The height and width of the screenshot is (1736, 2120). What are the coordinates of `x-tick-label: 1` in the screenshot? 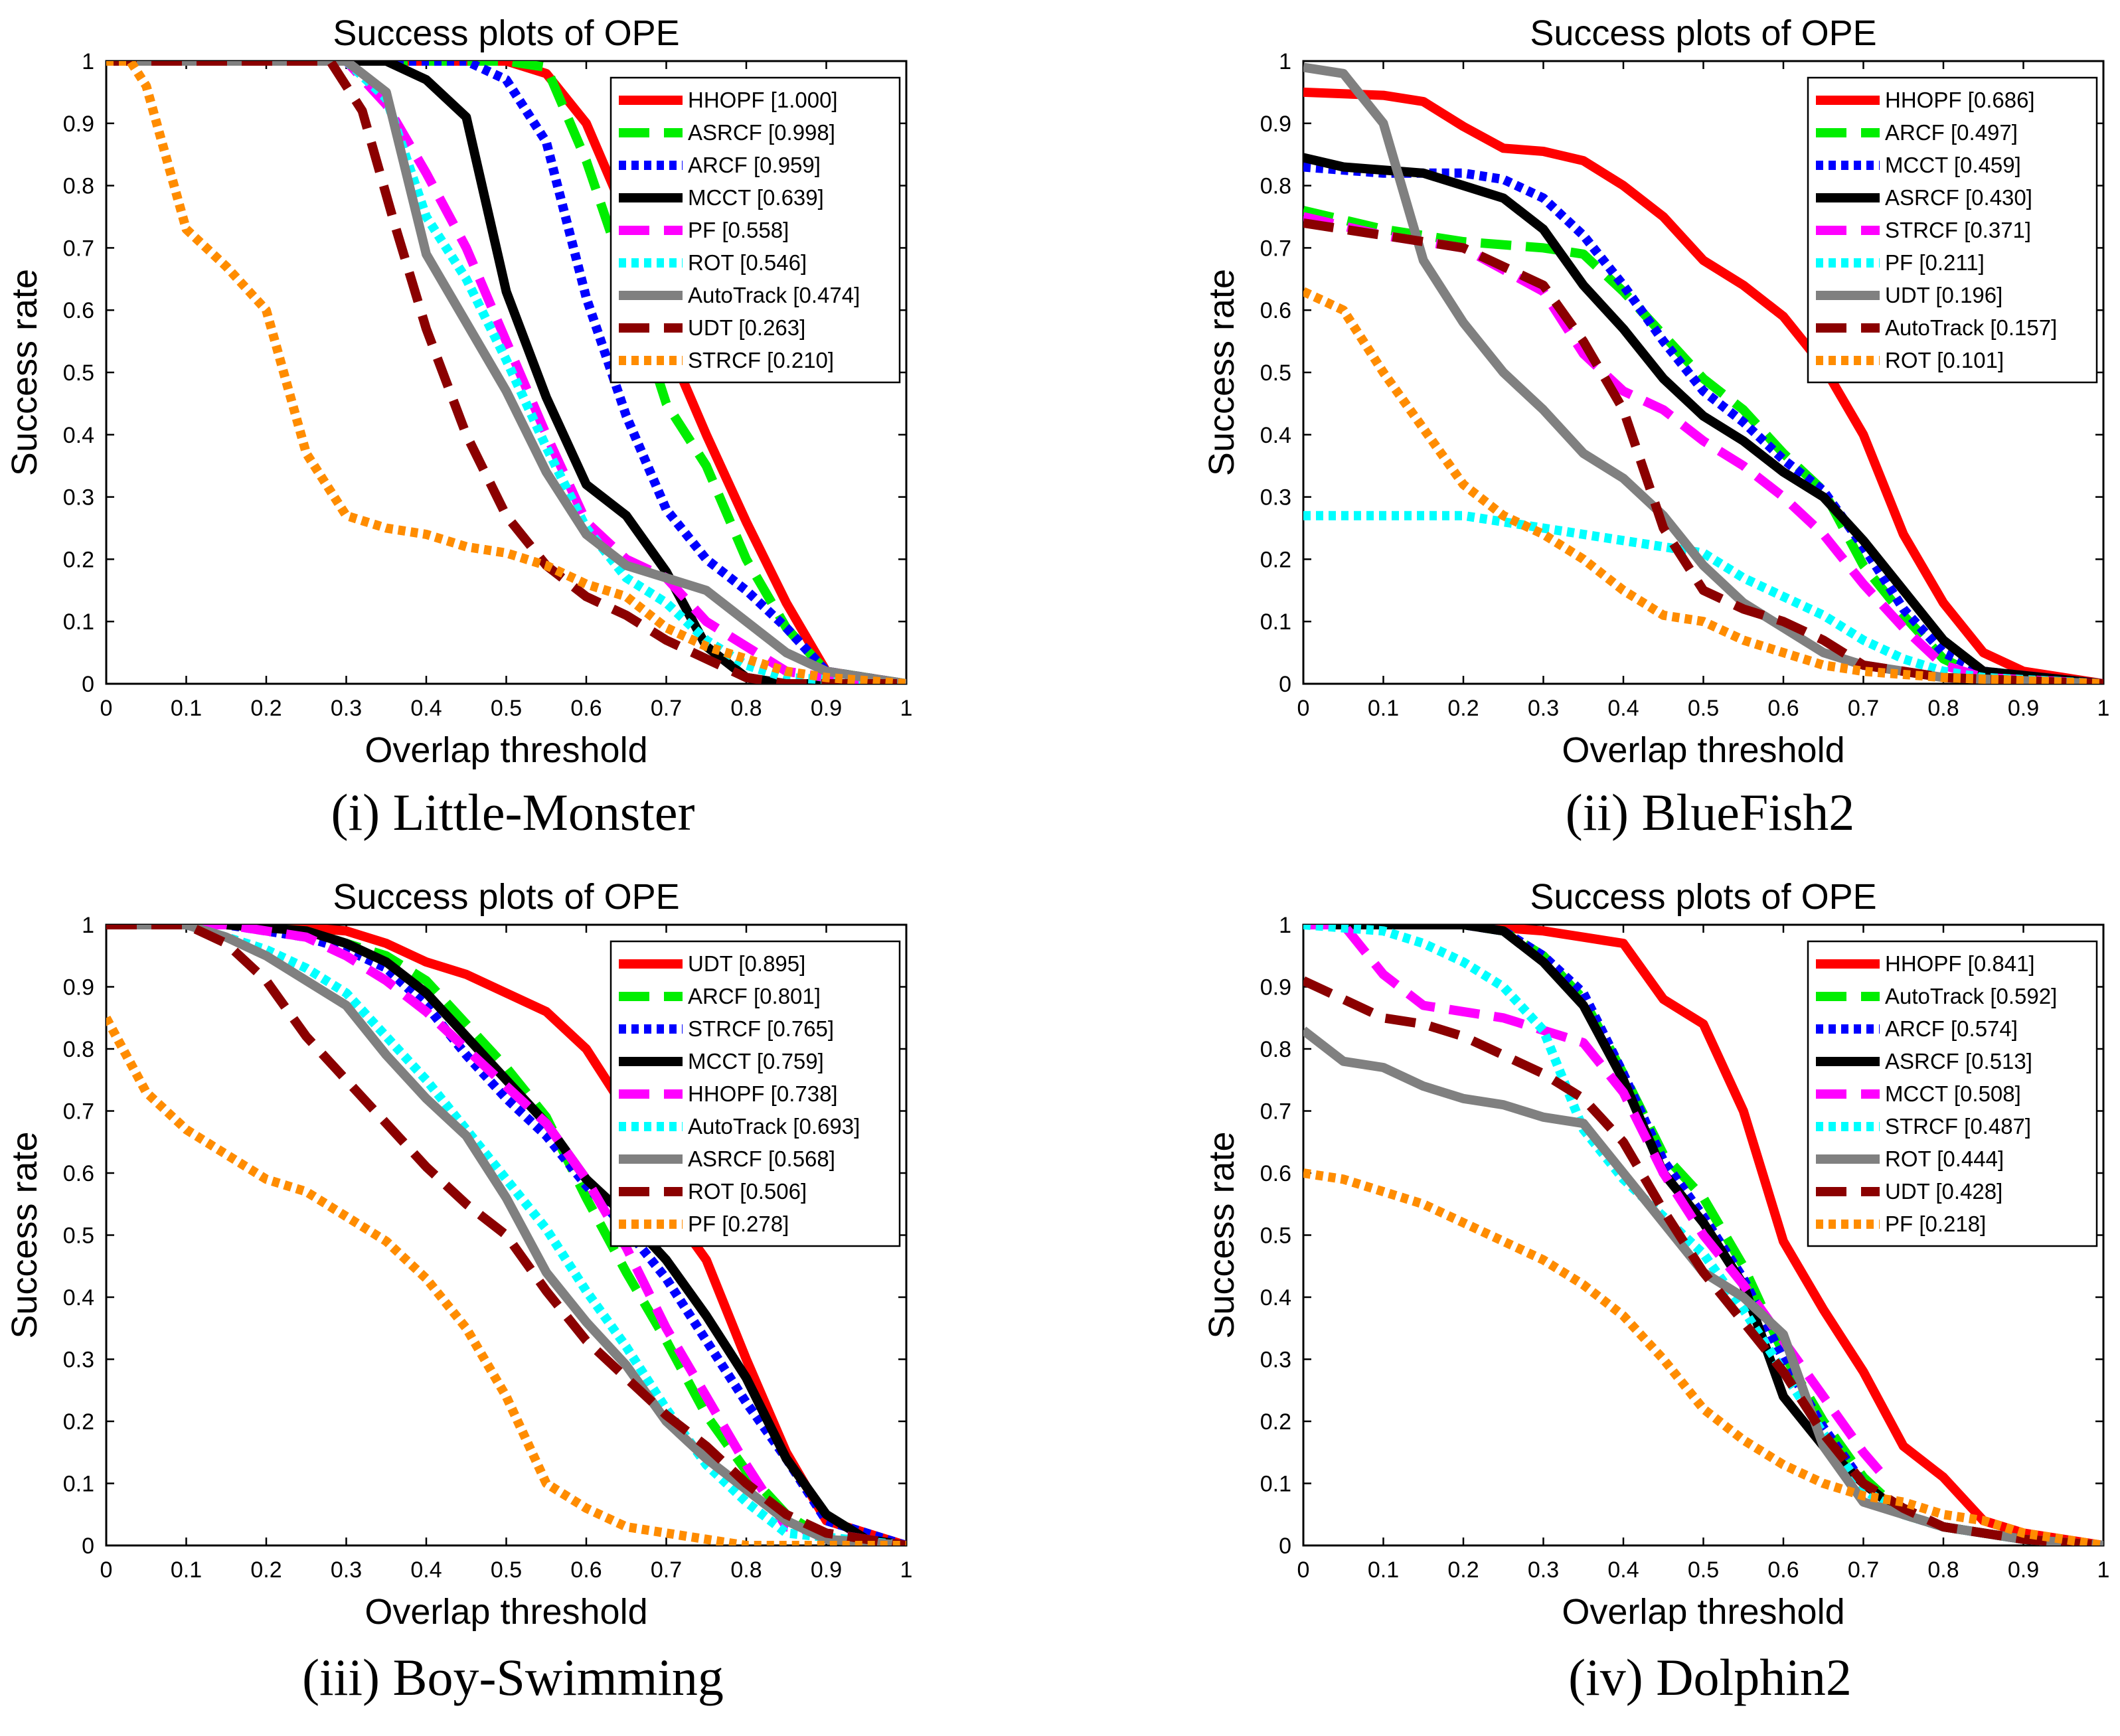 It's located at (906, 708).